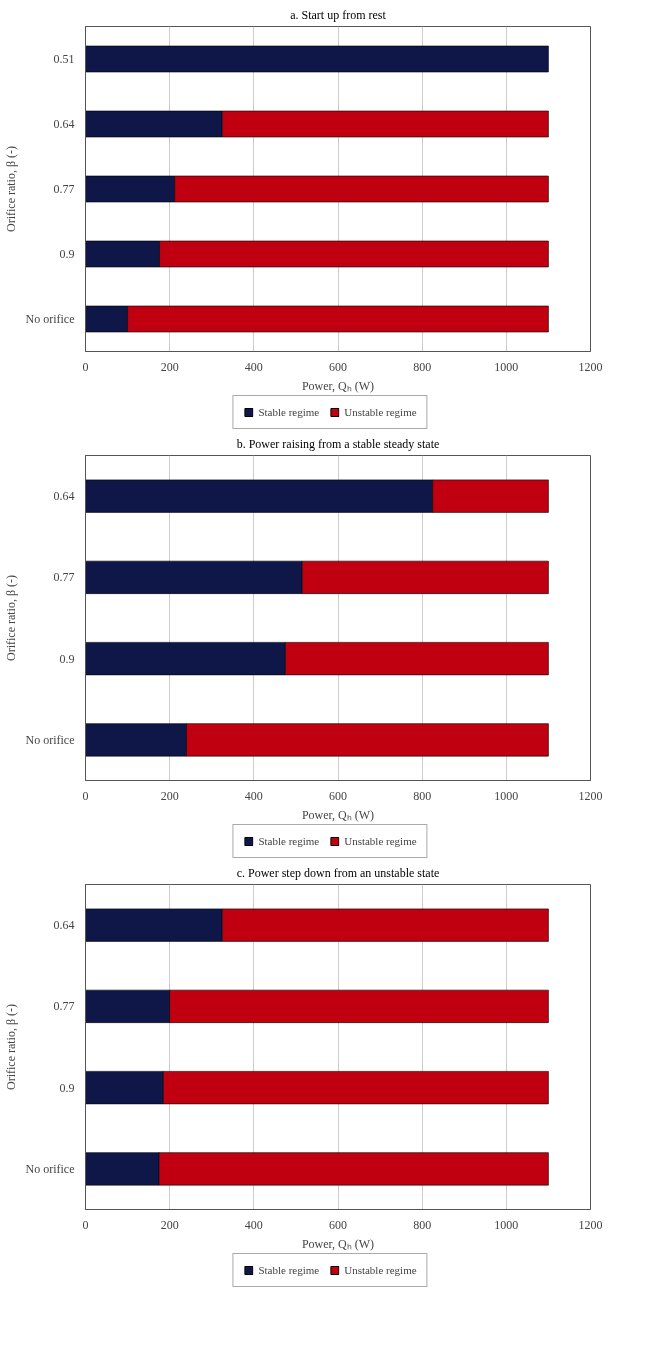 Image resolution: width=653 pixels, height=1352 pixels. Describe the element at coordinates (338, 872) in the screenshot. I see `chart-title: c. Power step down from an unstable state` at that location.